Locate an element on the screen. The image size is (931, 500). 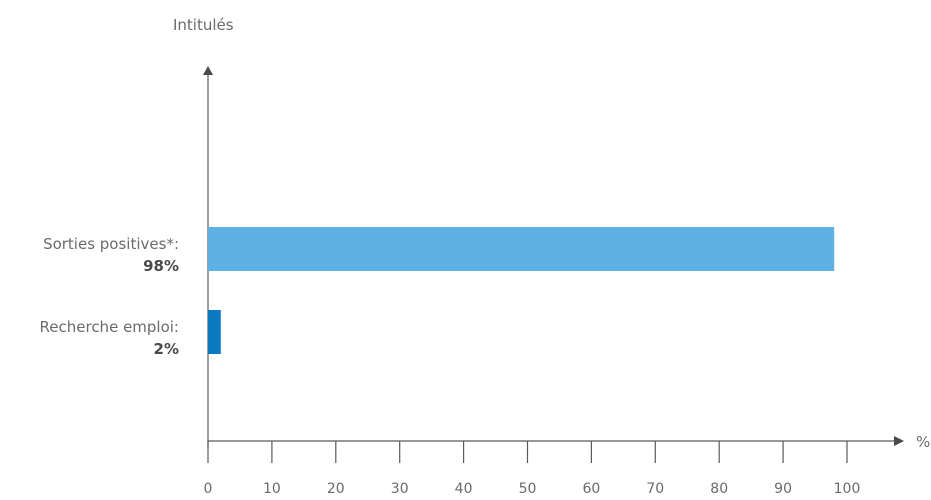
y-axis-arrow is located at coordinates (208, 70).